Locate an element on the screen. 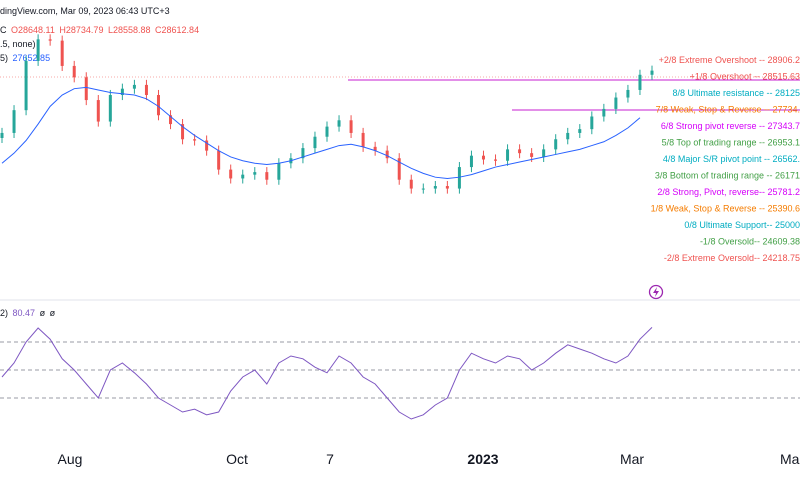 The height and width of the screenshot is (502, 800). ohlc-open: O28648.11 is located at coordinates (33, 30).